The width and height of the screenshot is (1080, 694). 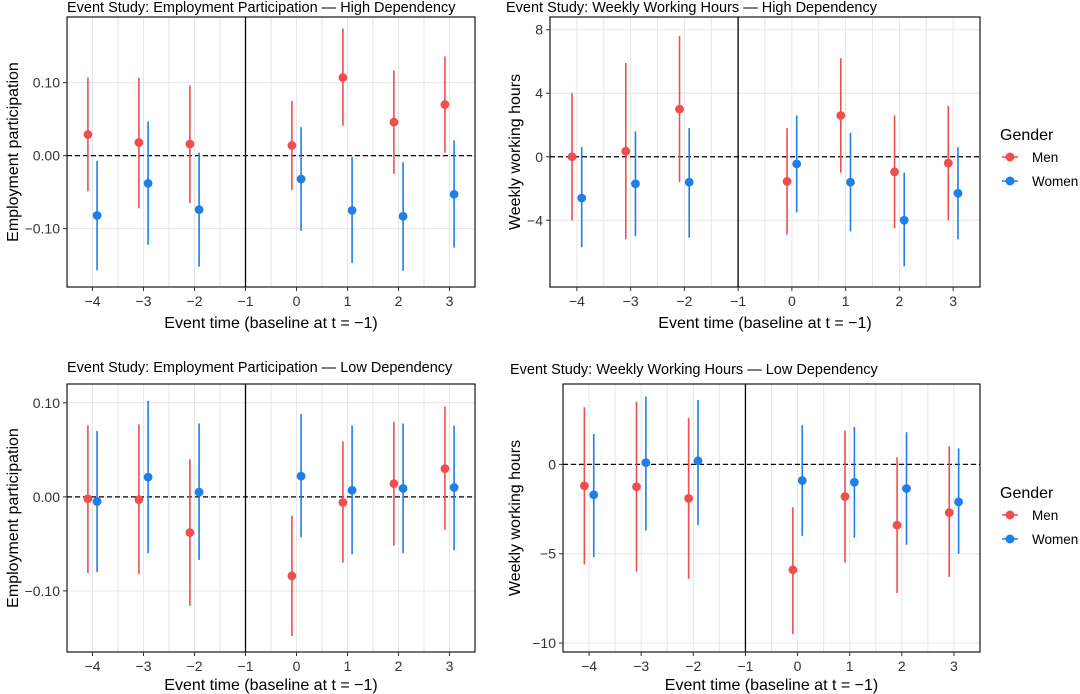 What do you see at coordinates (1039, 516) in the screenshot?
I see `legend-bottom: Gender Men Women` at bounding box center [1039, 516].